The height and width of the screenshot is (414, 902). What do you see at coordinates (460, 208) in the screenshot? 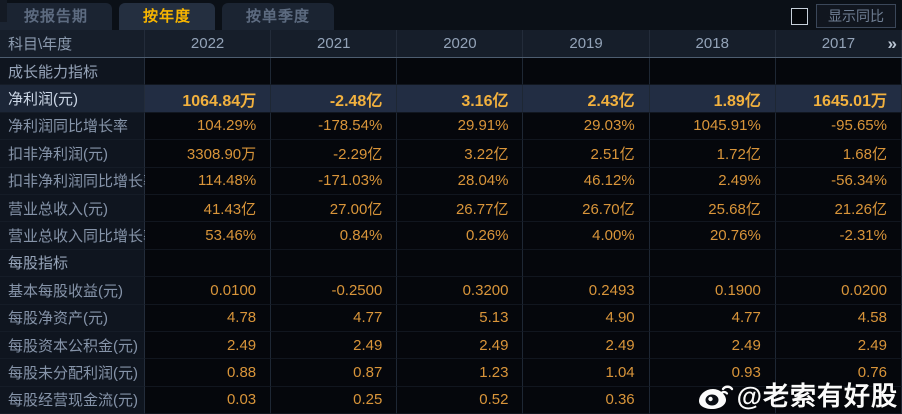
I see `value-cell: 26.77亿` at bounding box center [460, 208].